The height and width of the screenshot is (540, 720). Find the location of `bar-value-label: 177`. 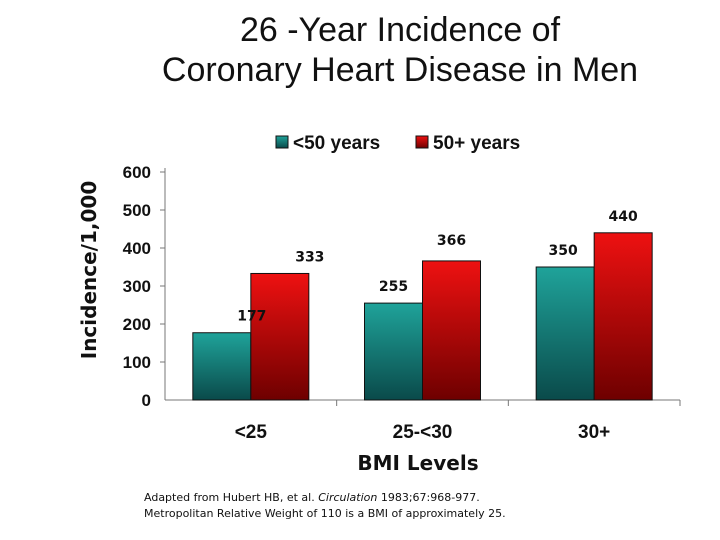

bar-value-label: 177 is located at coordinates (251, 317).